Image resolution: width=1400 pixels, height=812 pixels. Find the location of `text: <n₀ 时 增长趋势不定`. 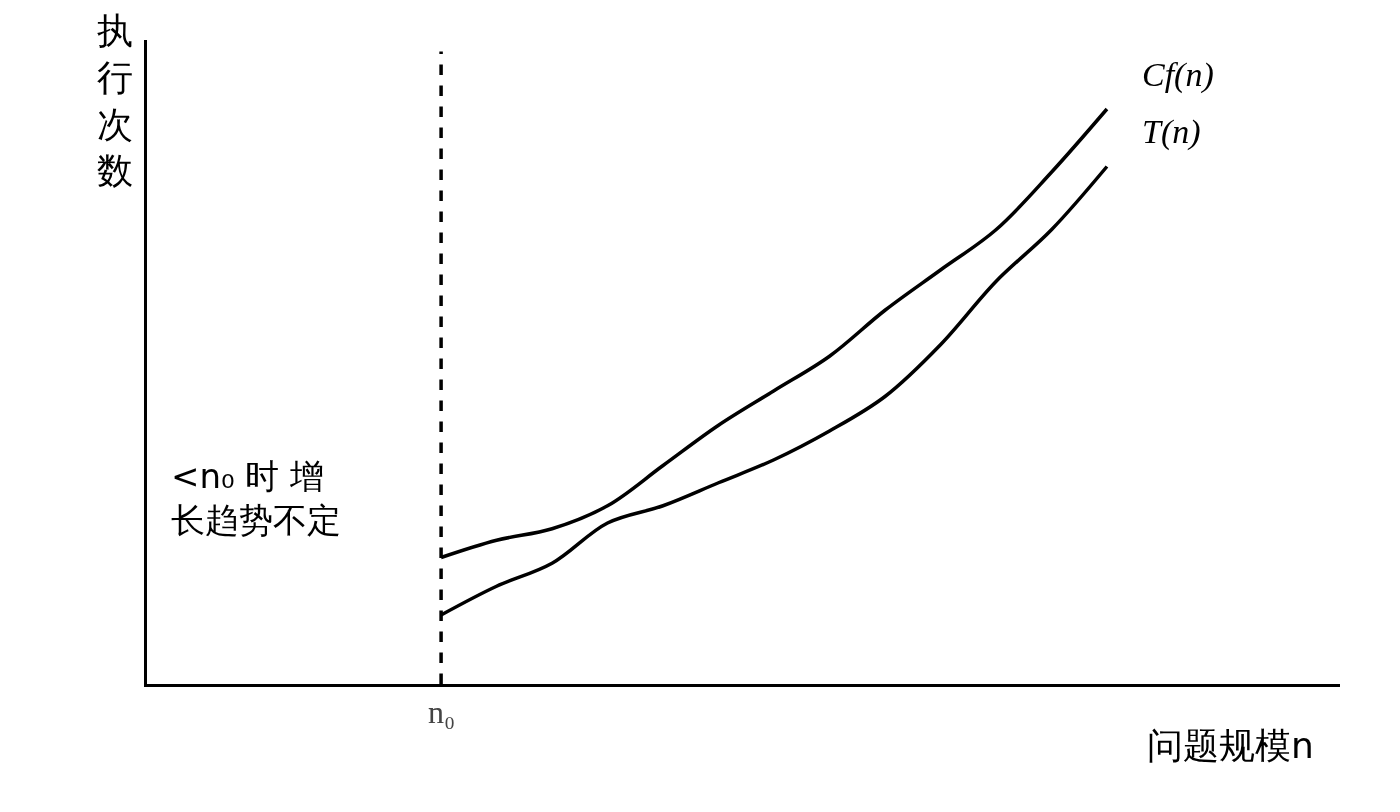

text: <n₀ 时 增长趋势不定 is located at coordinates (256, 498).